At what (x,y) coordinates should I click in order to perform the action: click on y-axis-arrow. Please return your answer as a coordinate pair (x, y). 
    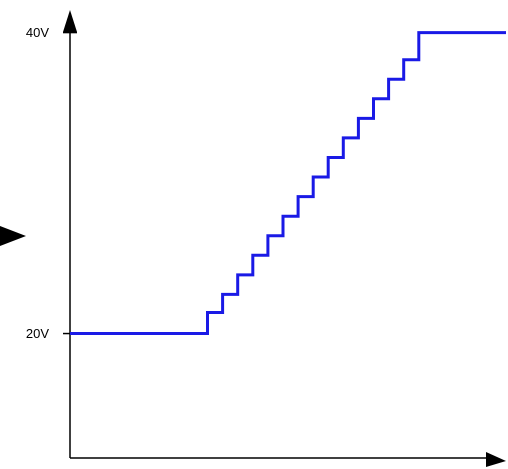
    Looking at the image, I should click on (70, 21).